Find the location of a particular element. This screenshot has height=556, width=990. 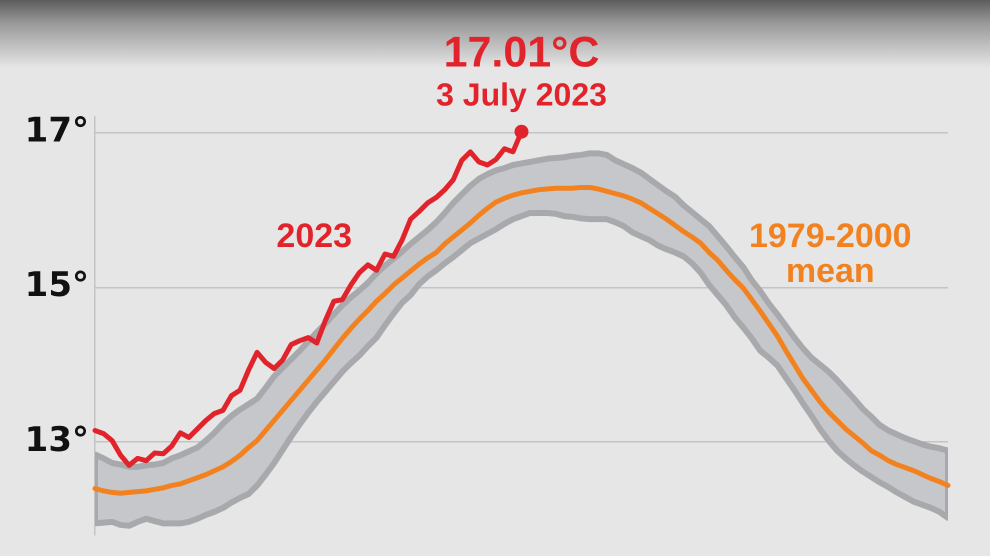

text: 3 July 2023 is located at coordinates (521, 94).